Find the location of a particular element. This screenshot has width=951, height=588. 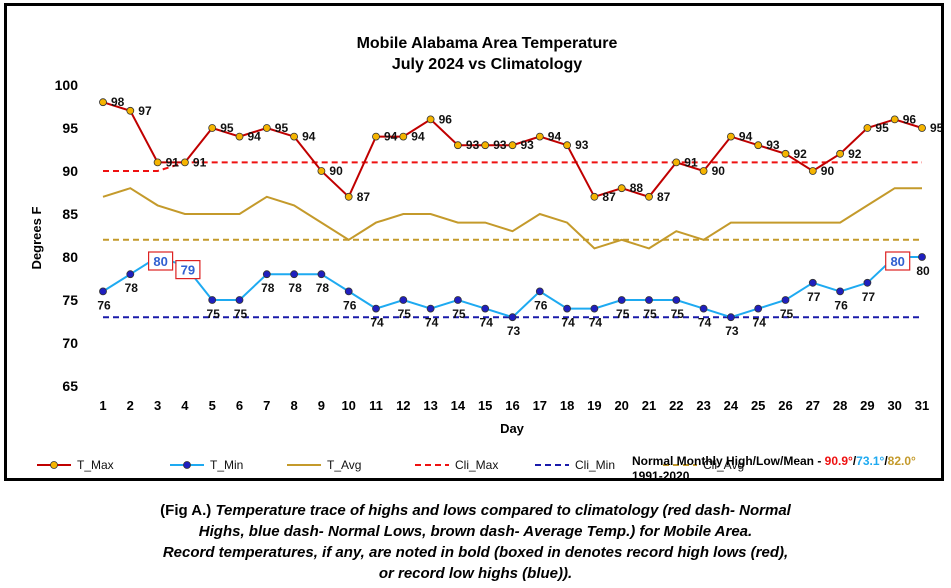

y-tick-label: 95 is located at coordinates (70, 128).